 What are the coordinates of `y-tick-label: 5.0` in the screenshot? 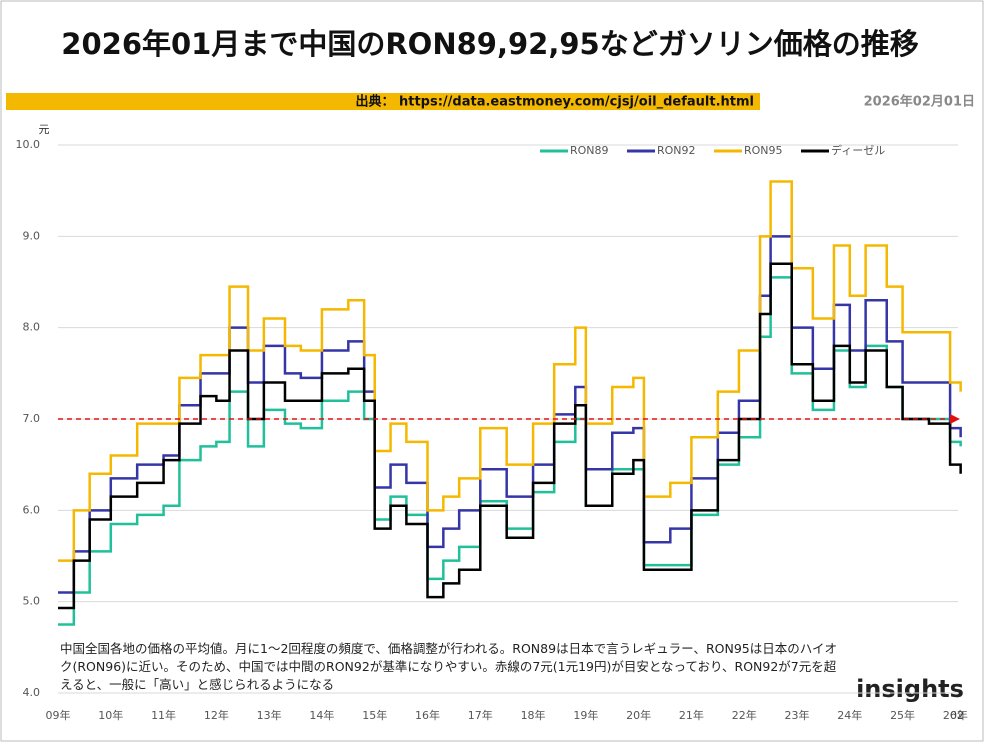 It's located at (32, 601).